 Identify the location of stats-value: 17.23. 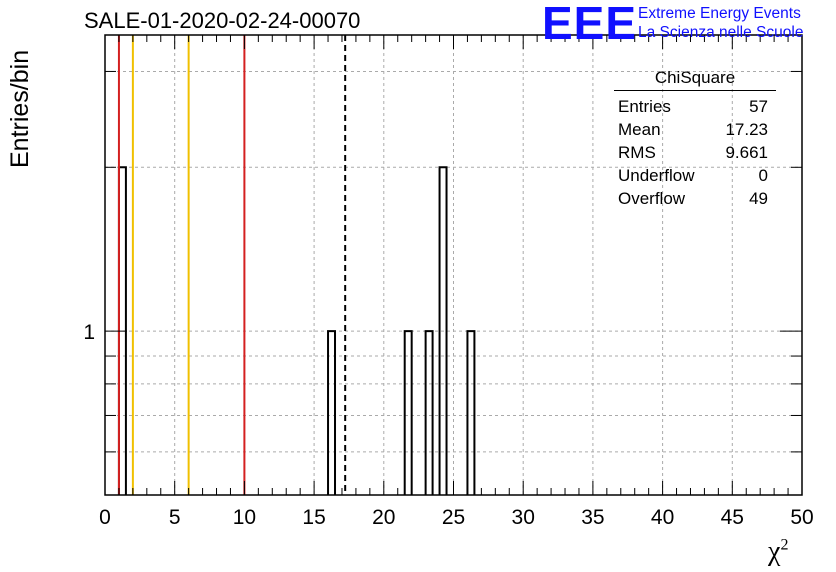
(746, 129).